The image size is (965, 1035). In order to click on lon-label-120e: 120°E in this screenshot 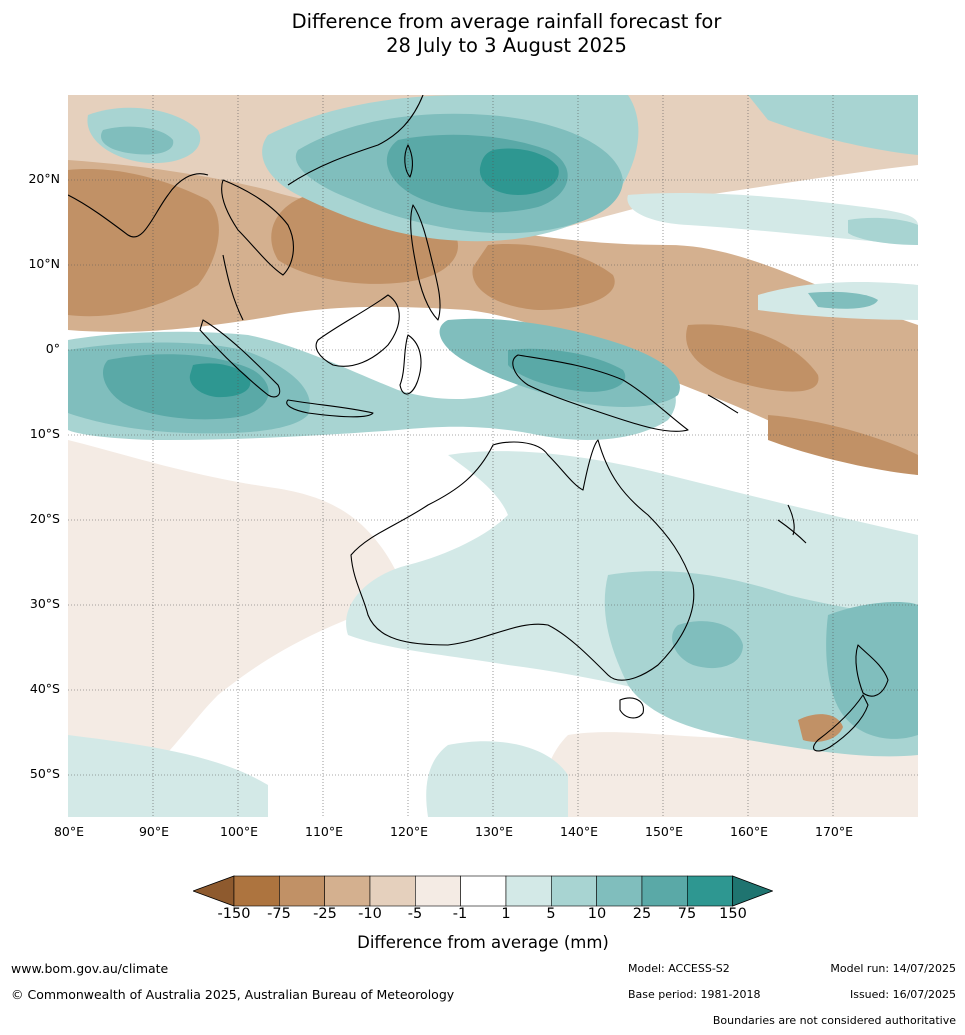, I will do `click(409, 831)`.